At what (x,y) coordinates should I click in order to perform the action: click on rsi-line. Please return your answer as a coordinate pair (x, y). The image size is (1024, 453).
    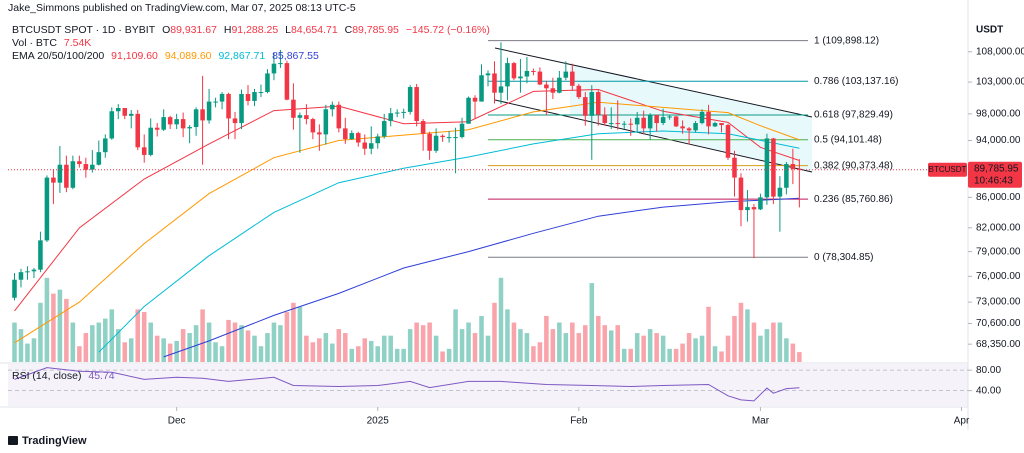
    Looking at the image, I should click on (407, 384).